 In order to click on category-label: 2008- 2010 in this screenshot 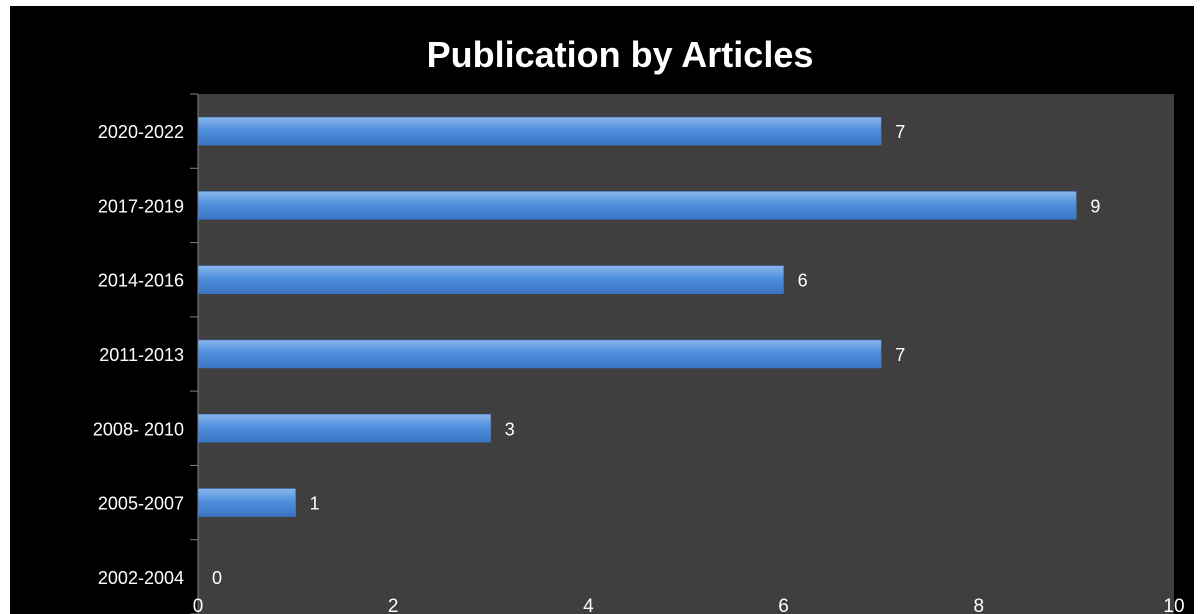, I will do `click(138, 429)`.